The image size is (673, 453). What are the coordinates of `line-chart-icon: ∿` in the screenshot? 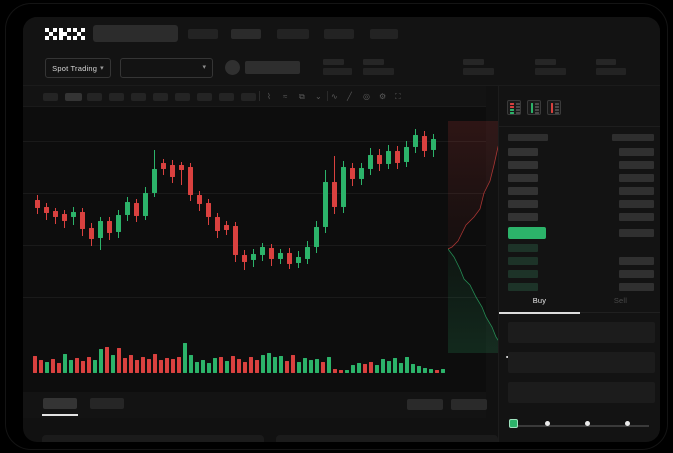 It's located at (334, 96).